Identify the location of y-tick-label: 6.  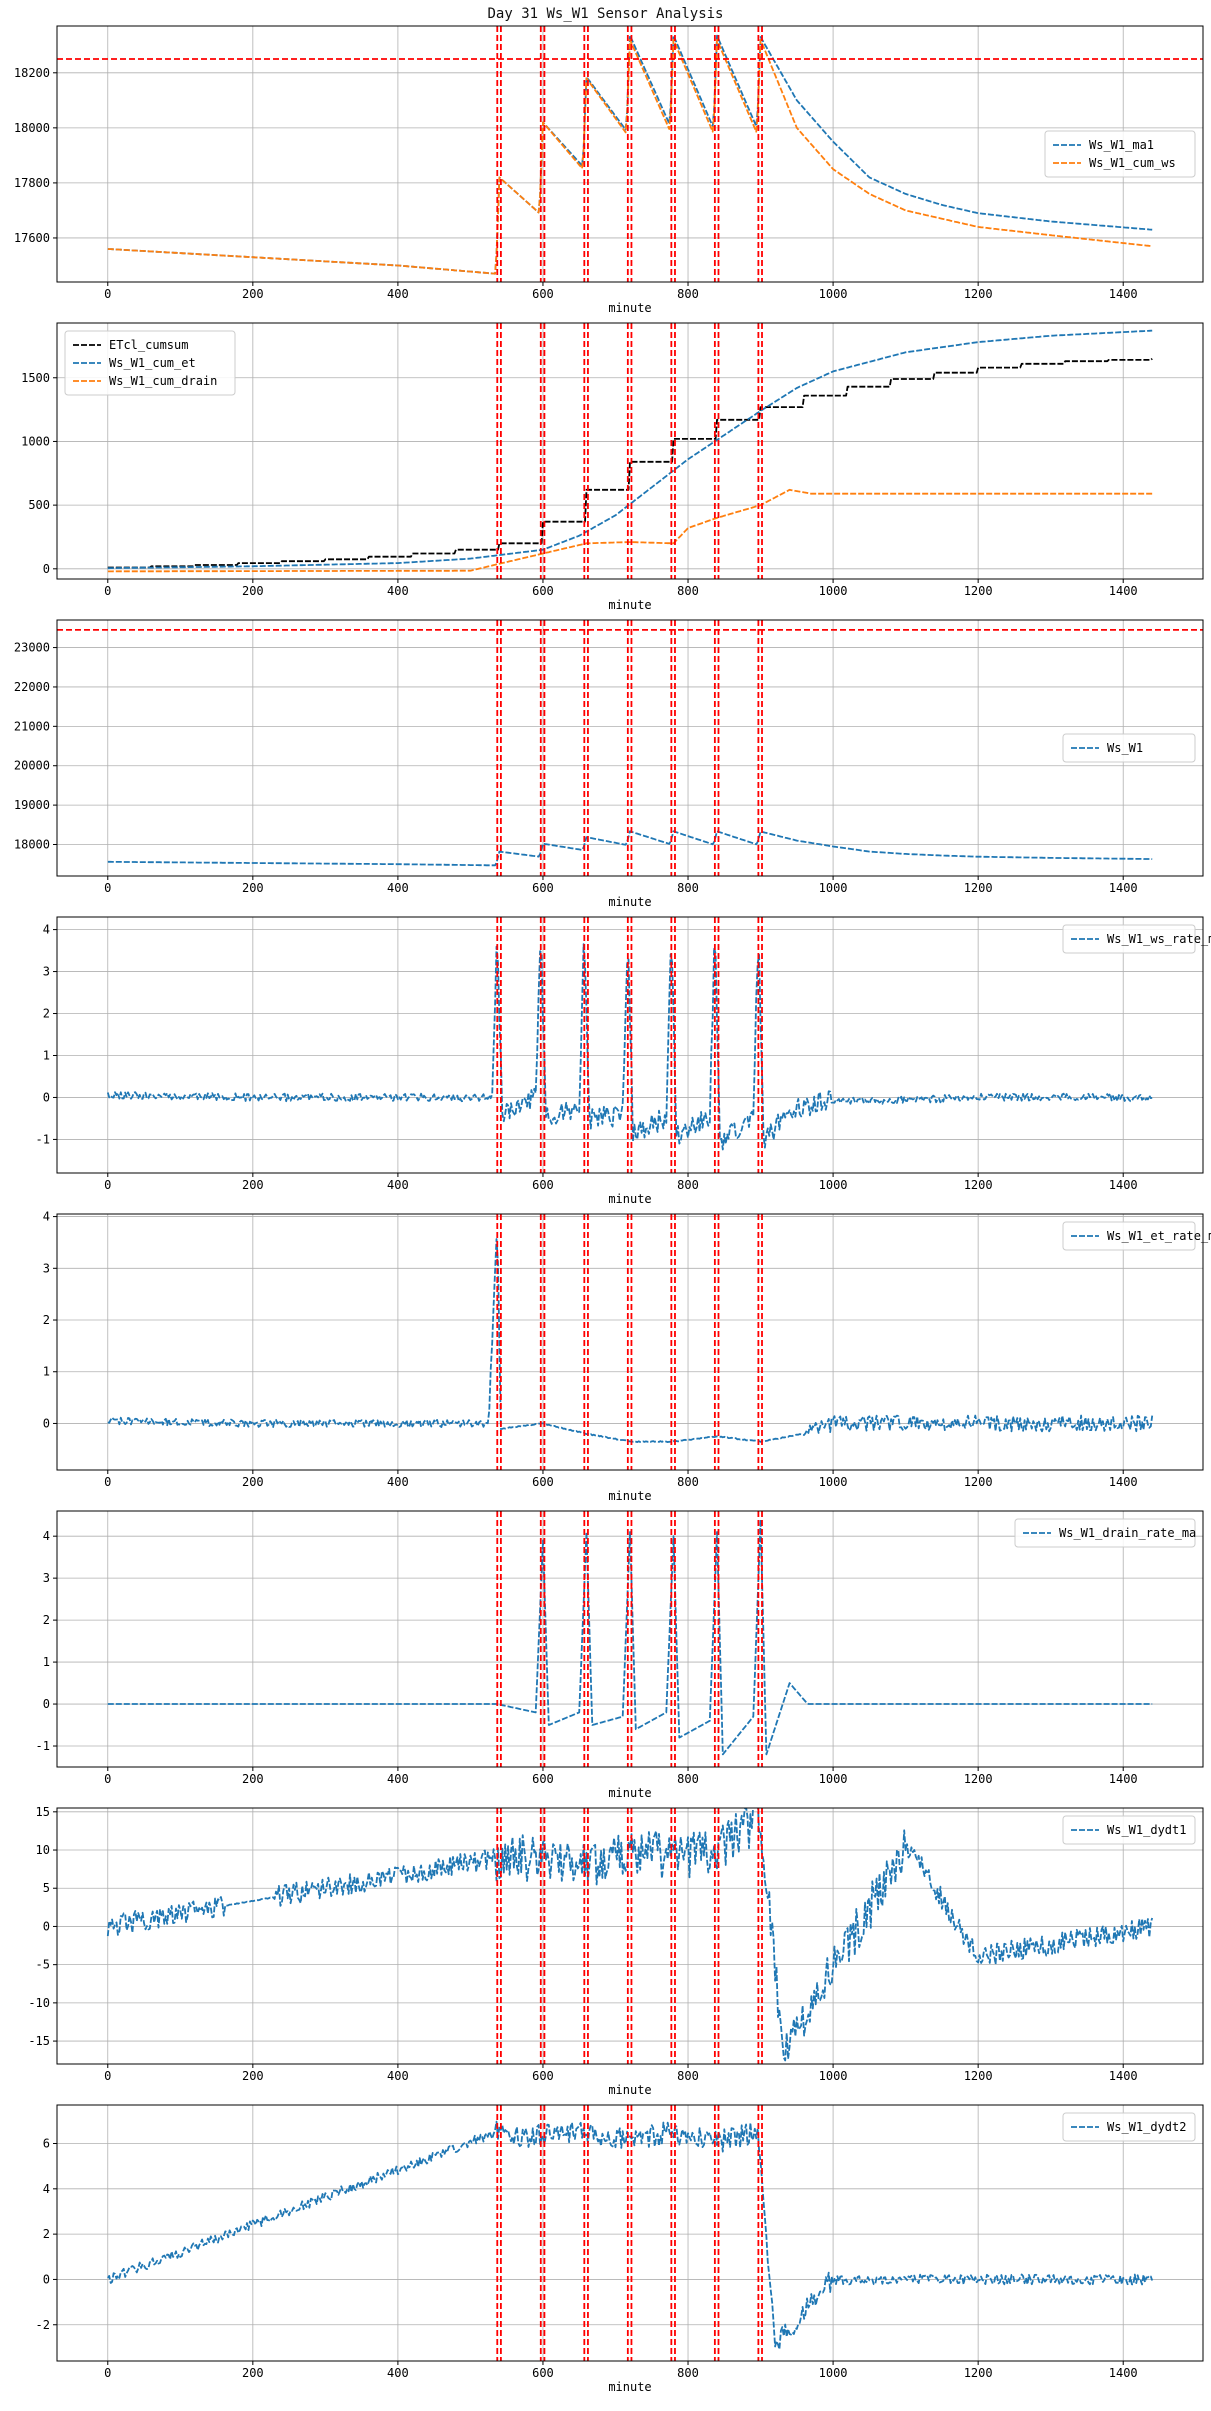
(46, 2144).